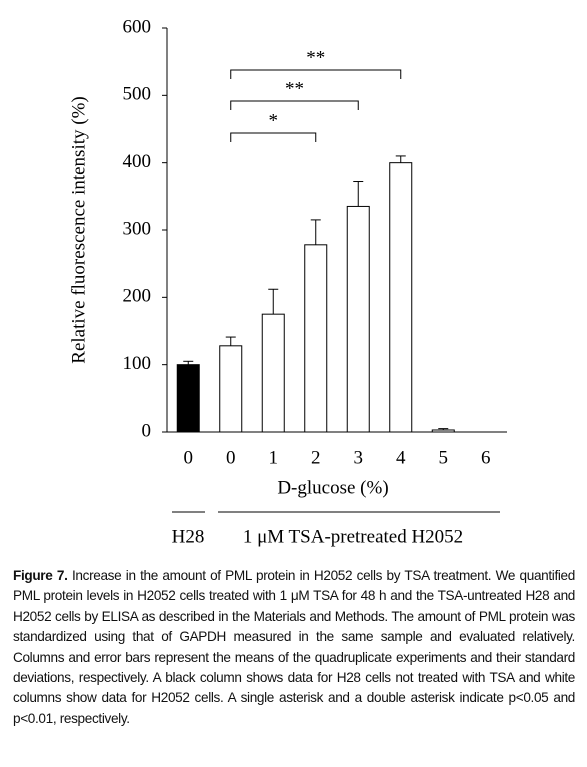 This screenshot has width=587, height=767. I want to click on x-tick-label: 5, so click(444, 457).